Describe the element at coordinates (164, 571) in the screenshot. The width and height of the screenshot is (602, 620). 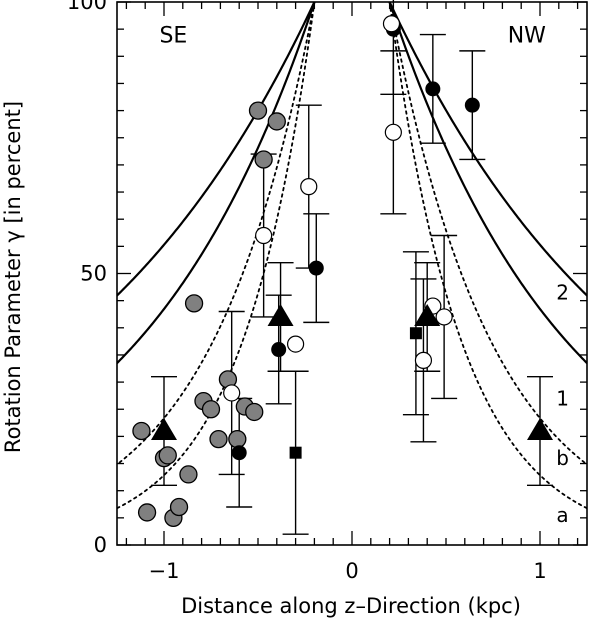
I see `x-tick-label: −1` at that location.